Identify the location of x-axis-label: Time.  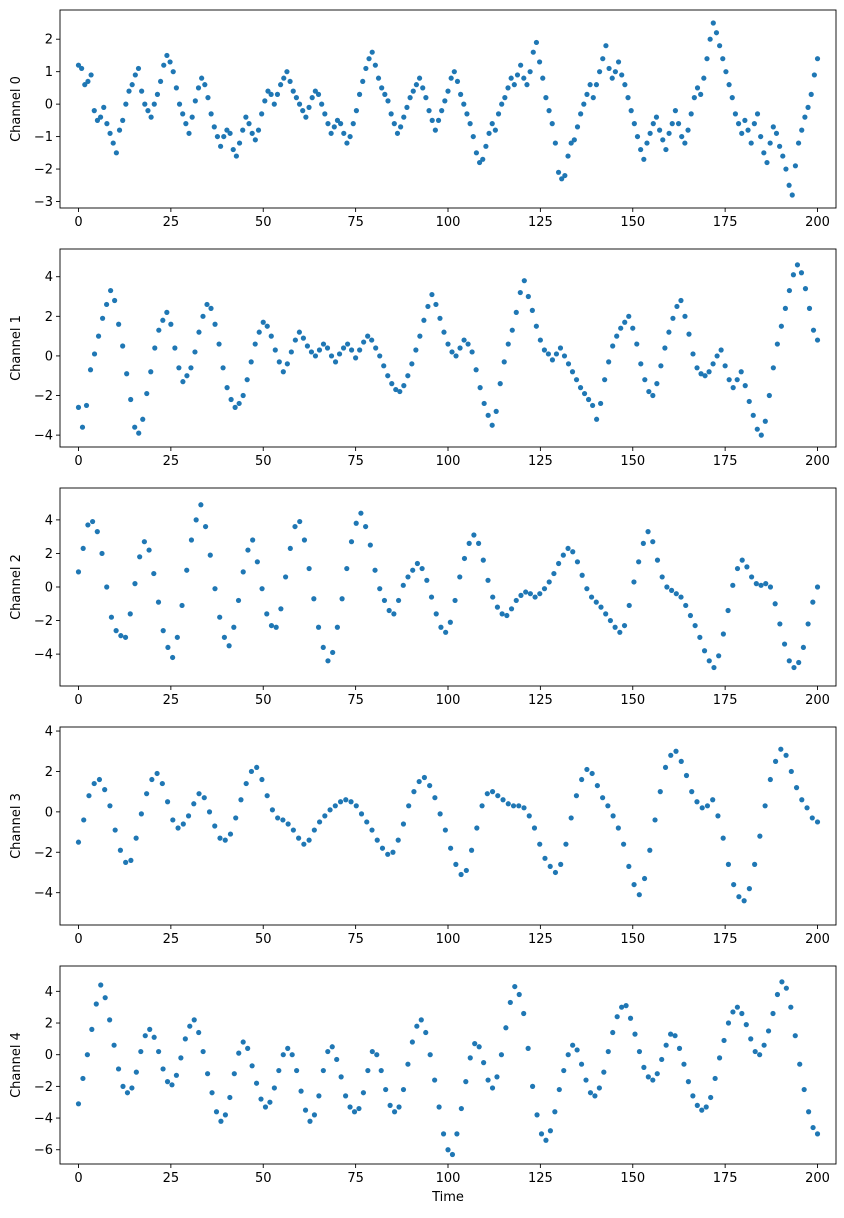
(447, 1197).